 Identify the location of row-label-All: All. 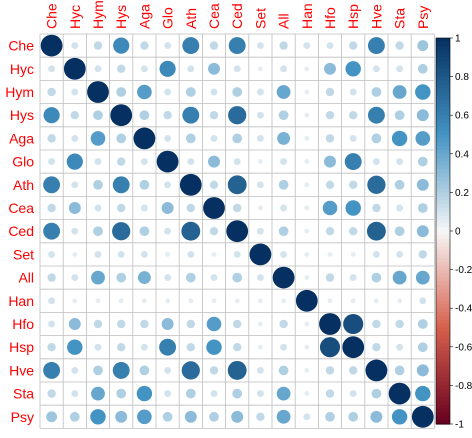
(26, 278).